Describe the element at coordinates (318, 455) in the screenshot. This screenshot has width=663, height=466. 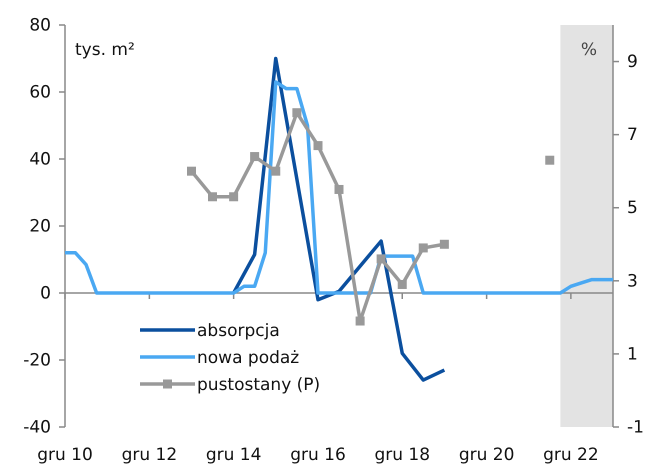
I see `x-tick-label: gru 16` at that location.